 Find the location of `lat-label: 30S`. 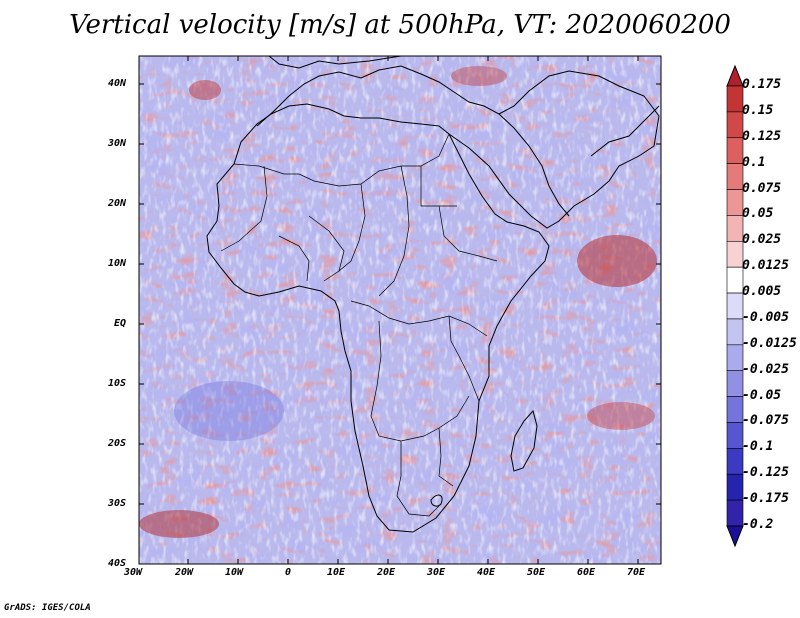

lat-label: 30S is located at coordinates (117, 503).